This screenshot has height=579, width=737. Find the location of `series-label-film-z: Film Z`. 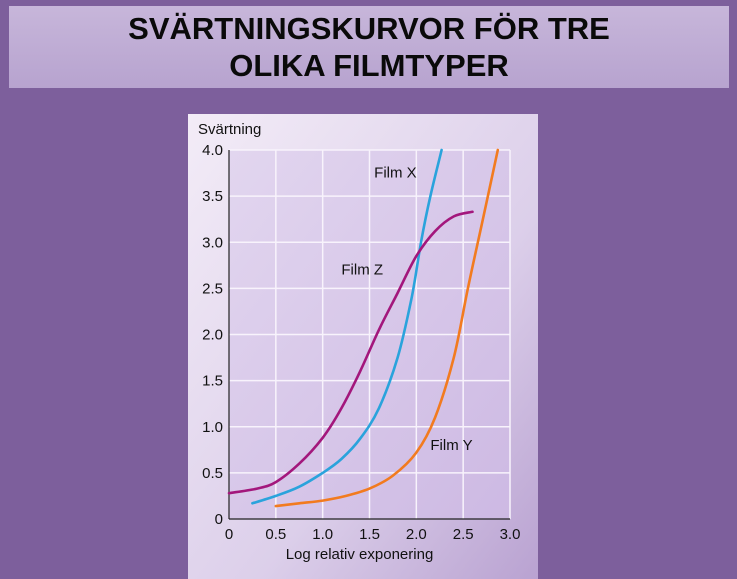

series-label-film-z: Film Z is located at coordinates (362, 270).